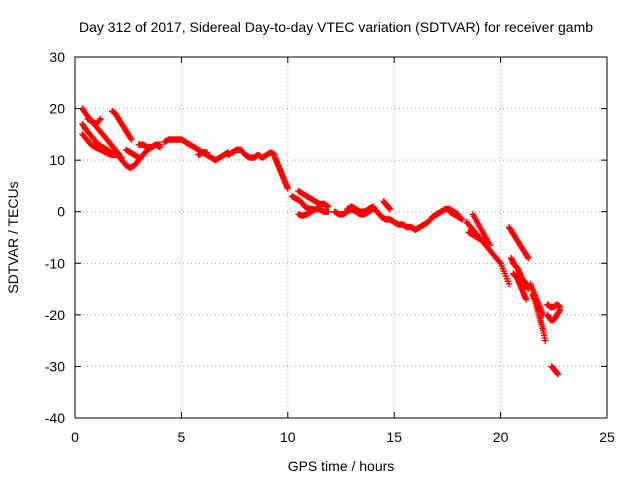 The height and width of the screenshot is (480, 640). Describe the element at coordinates (149, 146) in the screenshot. I see `series-track-h` at that location.